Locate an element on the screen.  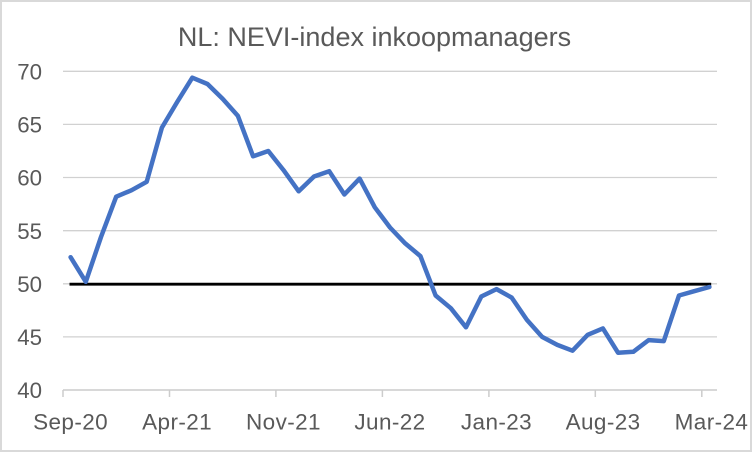
svg-text: Mar-24 is located at coordinates (712, 422).